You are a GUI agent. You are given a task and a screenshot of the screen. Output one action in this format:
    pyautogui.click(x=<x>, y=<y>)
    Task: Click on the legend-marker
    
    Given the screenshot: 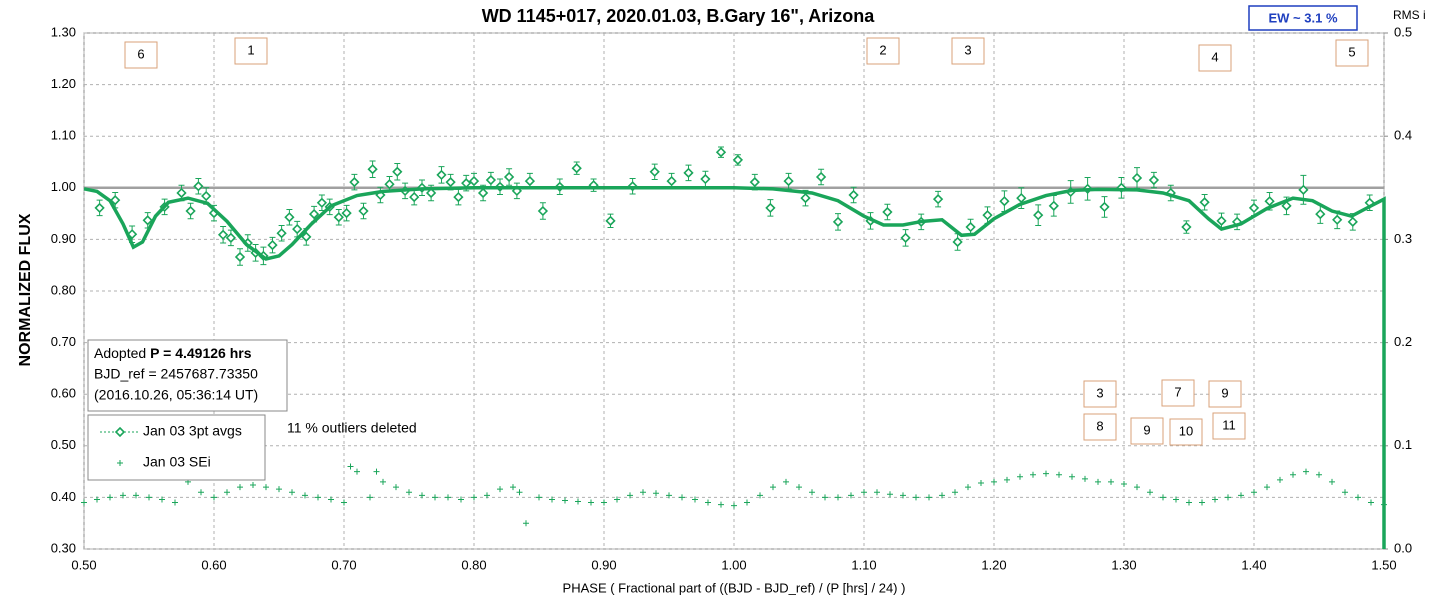 What is the action you would take?
    pyautogui.click(x=120, y=432)
    